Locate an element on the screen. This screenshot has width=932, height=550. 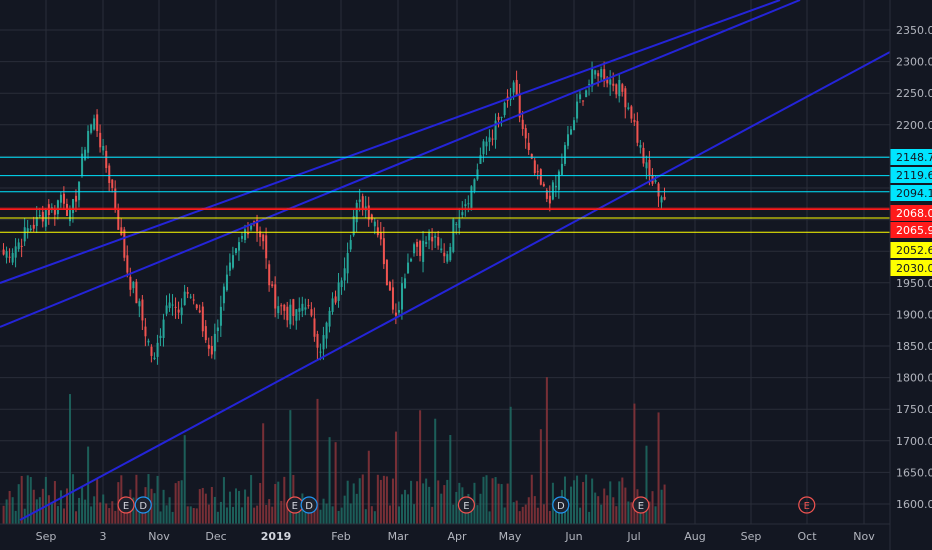
earnings-event-icon: E is located at coordinates (126, 505).